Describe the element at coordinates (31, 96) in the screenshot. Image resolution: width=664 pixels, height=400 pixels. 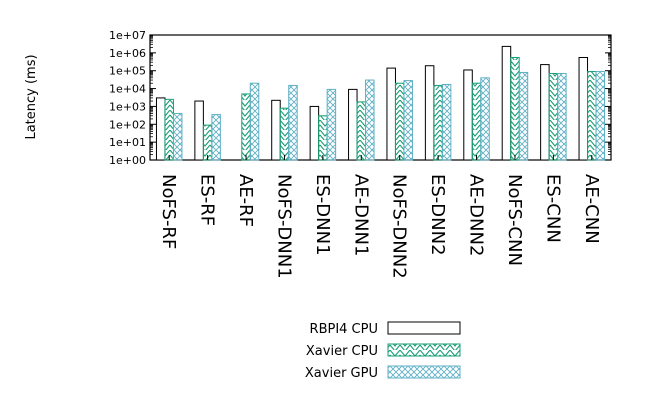
I see `y-axis-title: Latency (ms)` at that location.